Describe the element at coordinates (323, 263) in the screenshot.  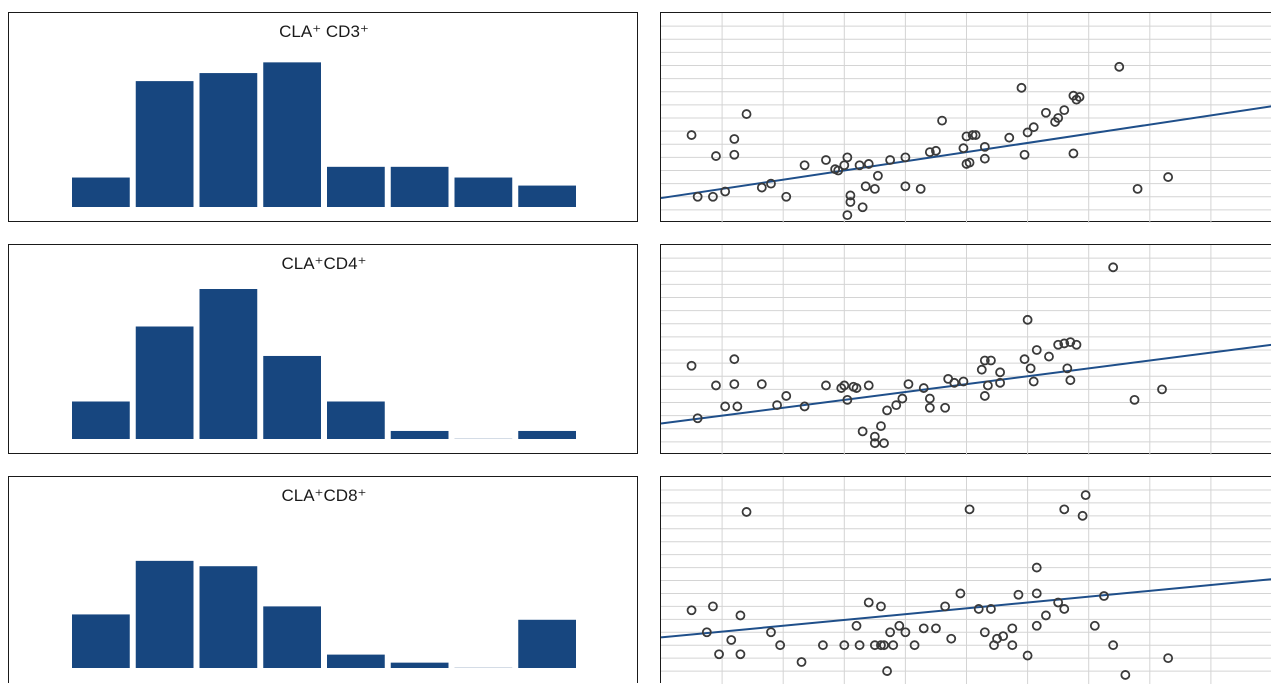
I see `histogram-title: CLA⁺CD4⁺` at that location.